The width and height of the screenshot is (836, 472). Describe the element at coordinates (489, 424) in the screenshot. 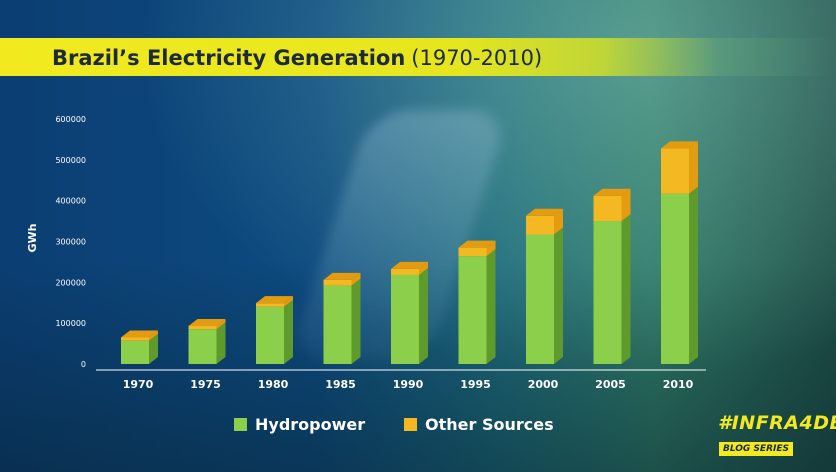

I see `legend-label-other-sources: Other Sources` at that location.